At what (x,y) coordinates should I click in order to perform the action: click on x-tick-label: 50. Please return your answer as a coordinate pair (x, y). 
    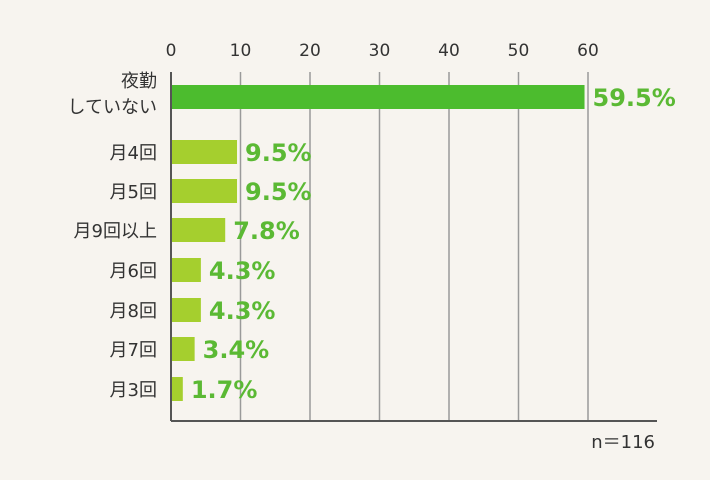
    Looking at the image, I should click on (519, 51).